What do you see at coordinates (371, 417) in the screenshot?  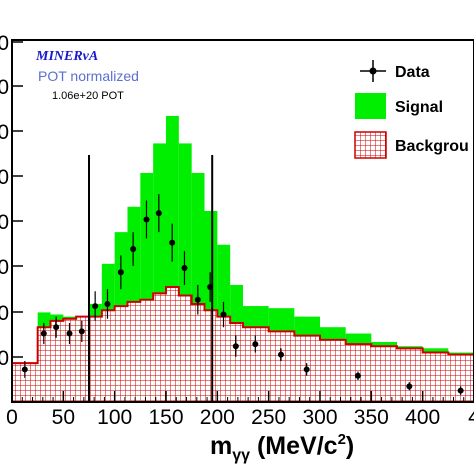 I see `x-tick-label: 350` at bounding box center [371, 417].